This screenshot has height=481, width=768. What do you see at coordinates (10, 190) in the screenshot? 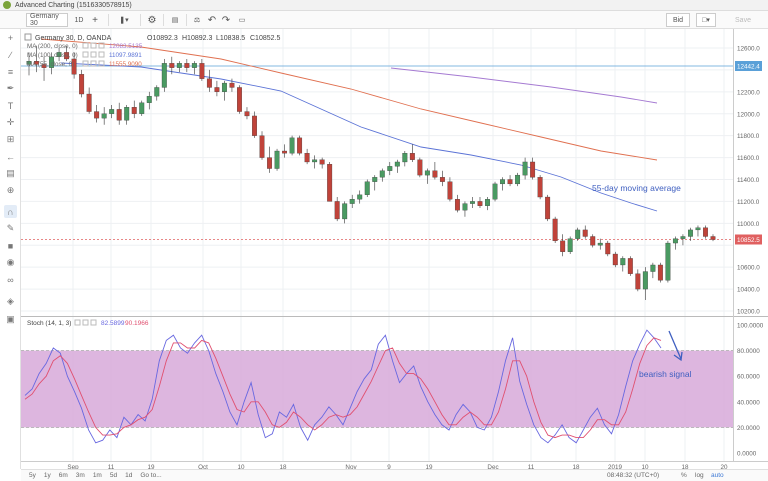
I see `zoom-in-icon: ⊕` at bounding box center [10, 190].